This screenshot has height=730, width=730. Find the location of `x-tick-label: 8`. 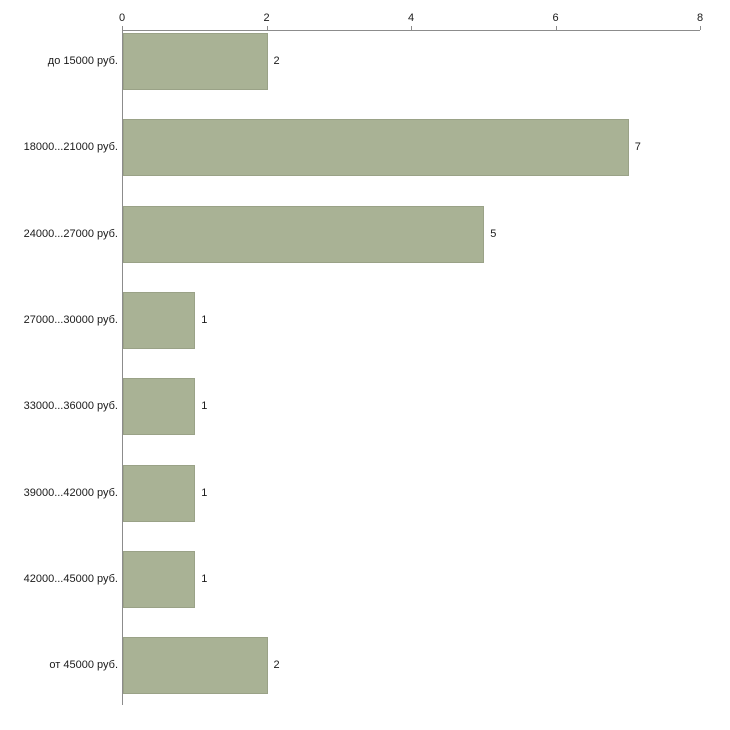

x-tick-label: 8 is located at coordinates (700, 18).